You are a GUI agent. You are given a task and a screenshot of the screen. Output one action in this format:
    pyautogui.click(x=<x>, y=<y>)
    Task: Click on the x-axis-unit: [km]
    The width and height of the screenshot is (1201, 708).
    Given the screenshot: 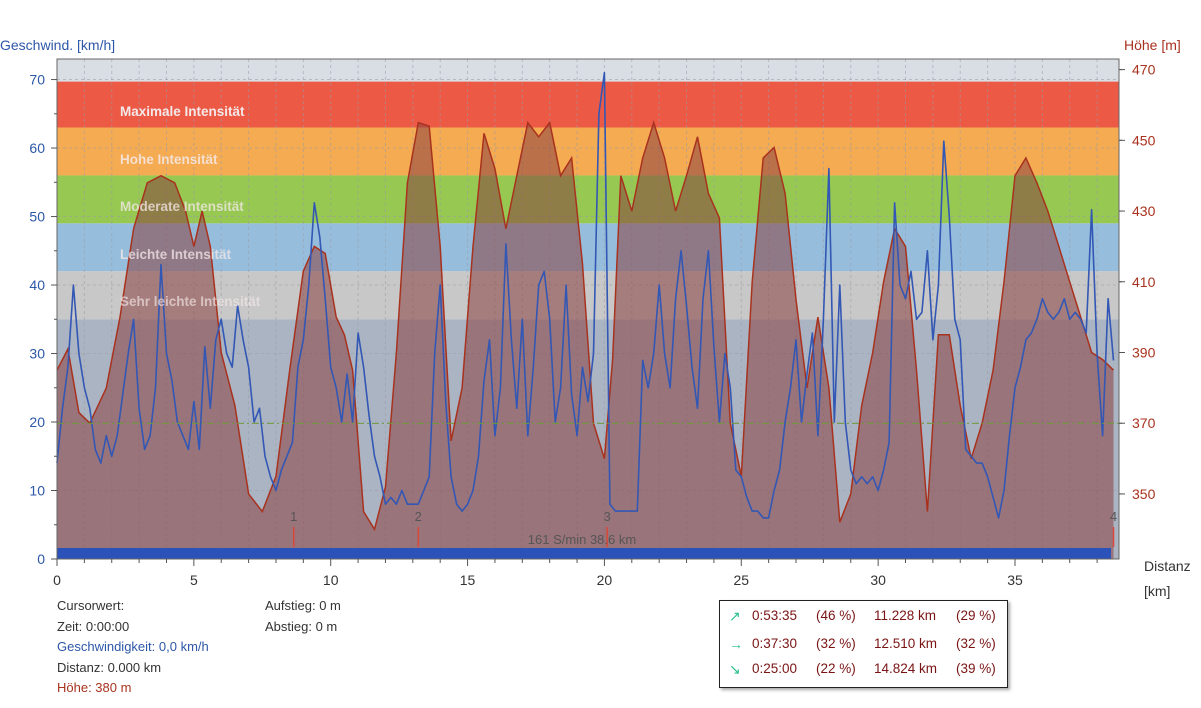 What is the action you would take?
    pyautogui.click(x=1157, y=591)
    